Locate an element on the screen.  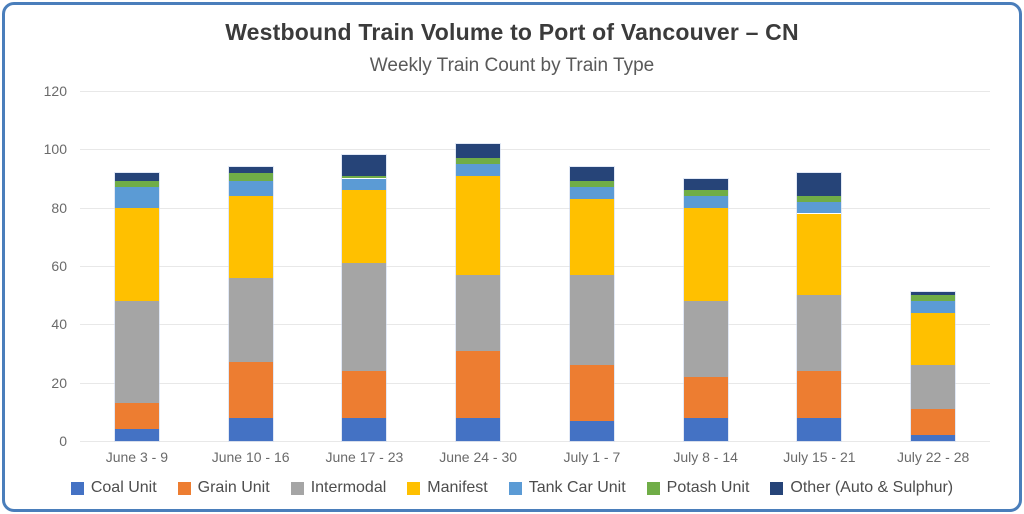
x-axis-tick-label: June 10 - 16 is located at coordinates (250, 457).